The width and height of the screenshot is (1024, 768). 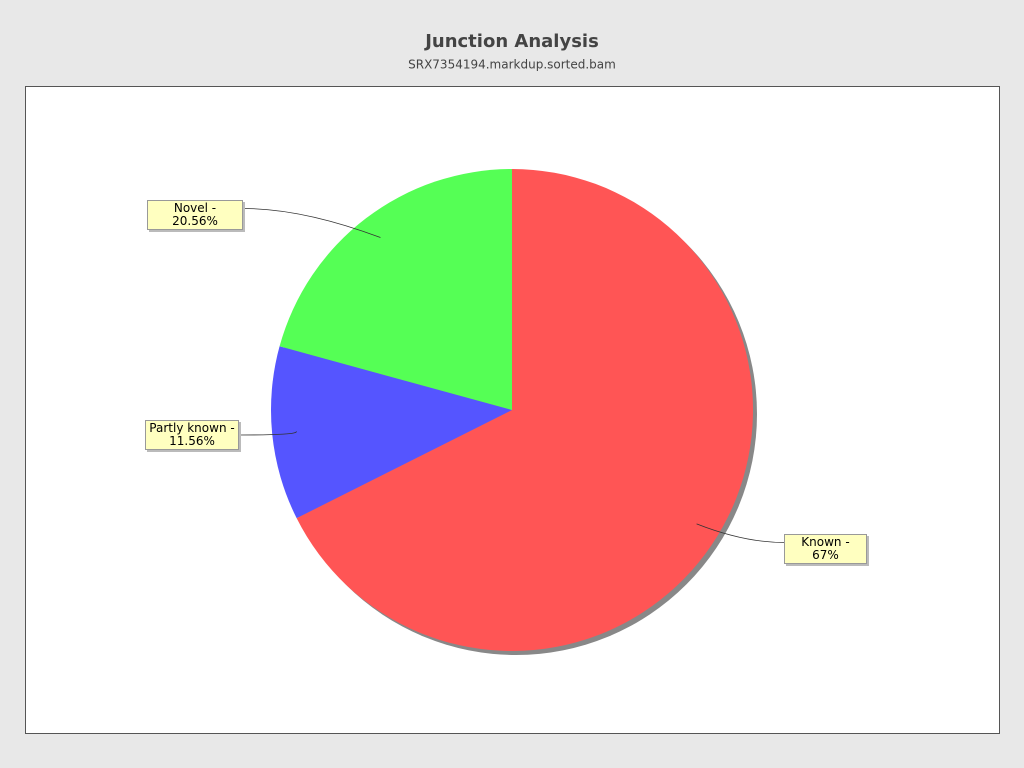 I want to click on slice-label: Novel - 20.56%, so click(x=195, y=215).